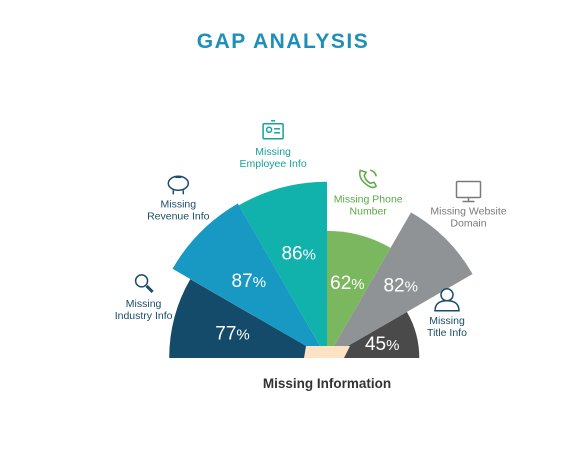  I want to click on category-label: Missing Website Domain, so click(468, 218).